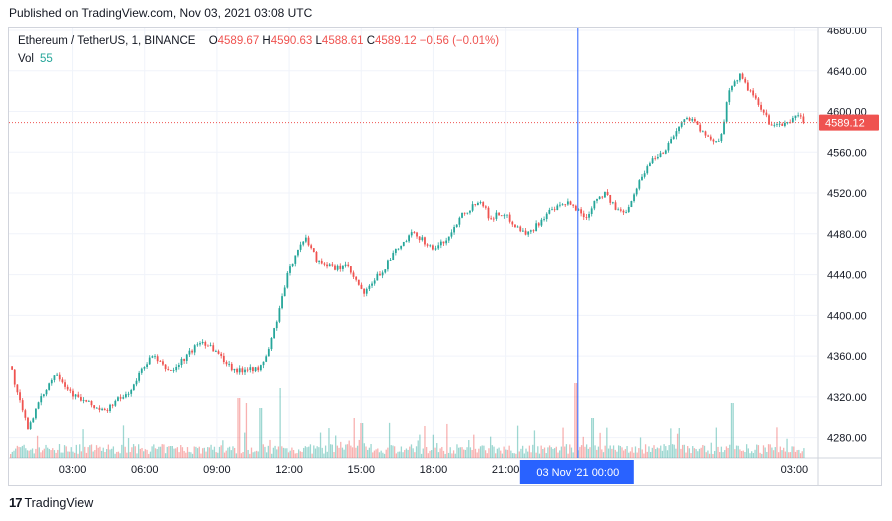 Image resolution: width=892 pixels, height=521 pixels. I want to click on y-tick-label: 4640.00, so click(847, 72).